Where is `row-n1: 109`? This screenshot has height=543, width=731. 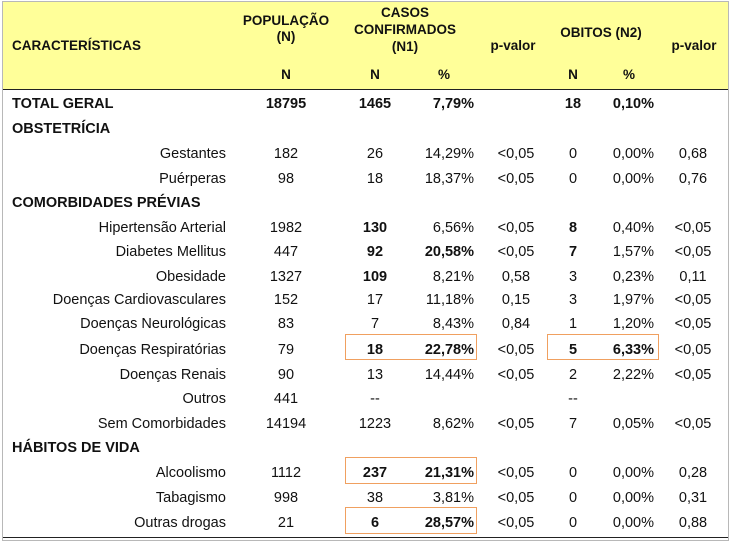 row-n1: 109 is located at coordinates (375, 277).